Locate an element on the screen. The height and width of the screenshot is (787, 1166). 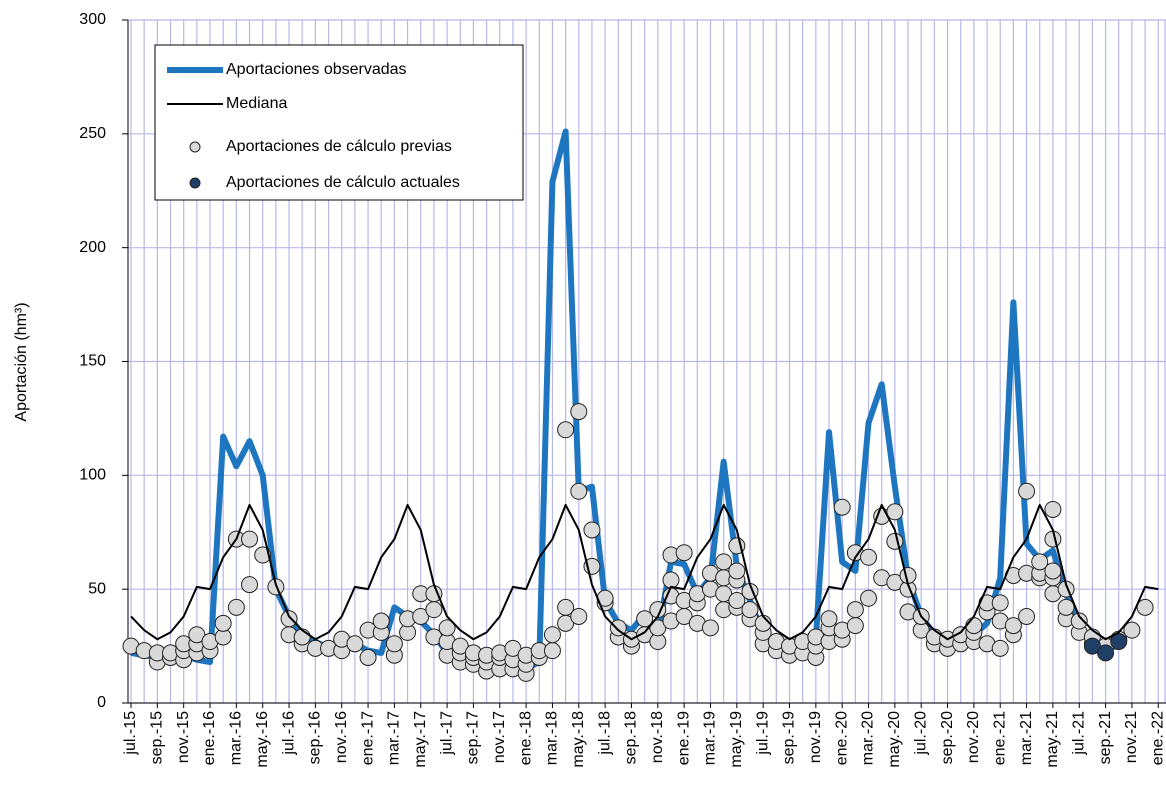
x-tick-label: may.-17 is located at coordinates (420, 739).